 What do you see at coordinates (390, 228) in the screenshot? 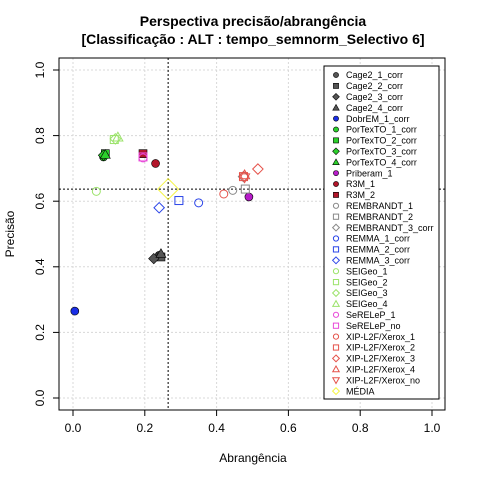
I see `legend-label-14: REMBRANDT_3_corr` at bounding box center [390, 228].